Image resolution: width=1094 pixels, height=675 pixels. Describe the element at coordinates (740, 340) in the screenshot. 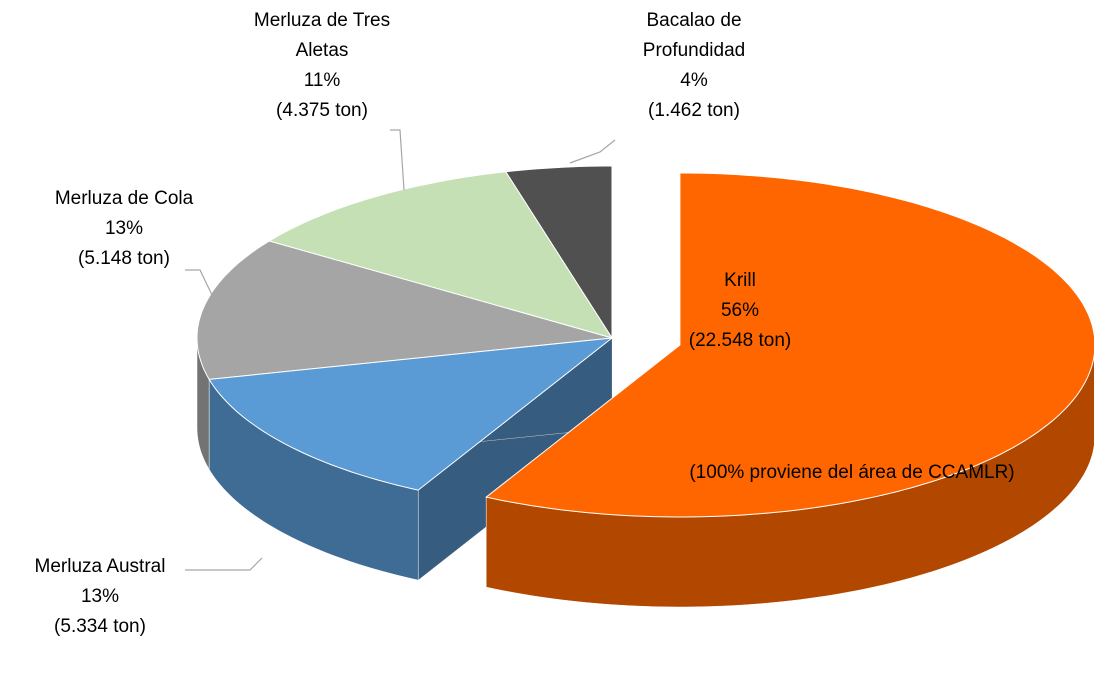

I see `label-tons: (22.548 ton)` at that location.